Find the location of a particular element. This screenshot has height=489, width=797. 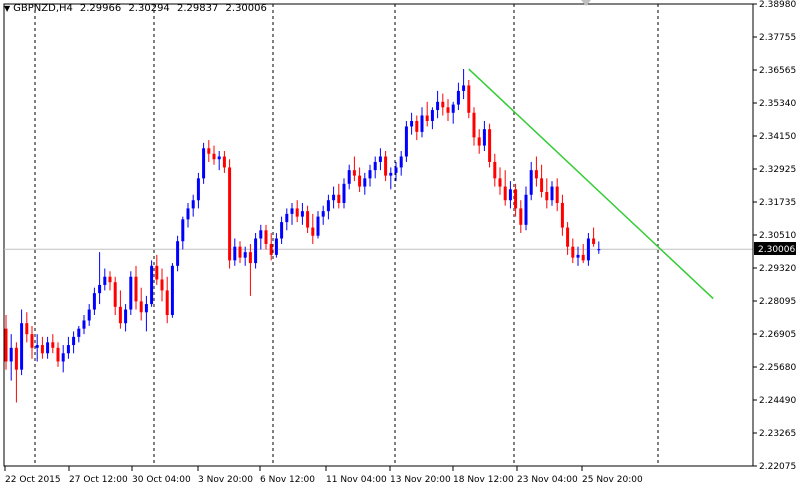

price-tick-label: 2.32925 is located at coordinates (777, 170).